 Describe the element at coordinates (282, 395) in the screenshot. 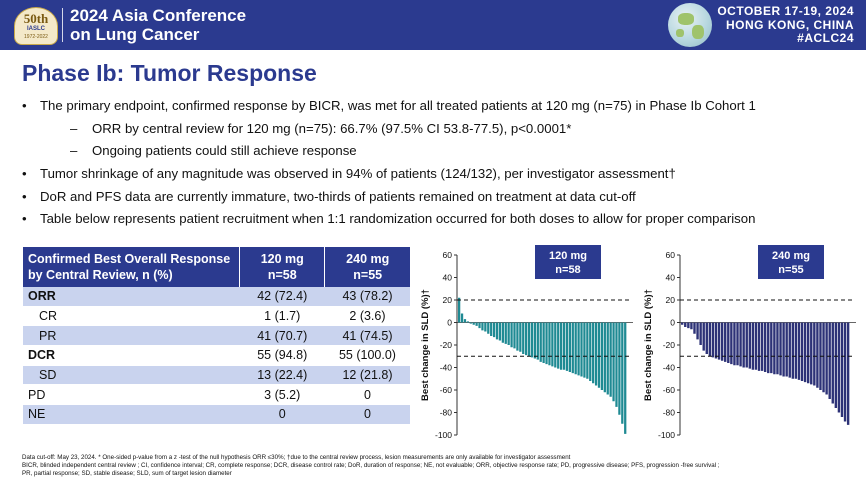

I see `cell-120mg: 3 (5.2)` at that location.